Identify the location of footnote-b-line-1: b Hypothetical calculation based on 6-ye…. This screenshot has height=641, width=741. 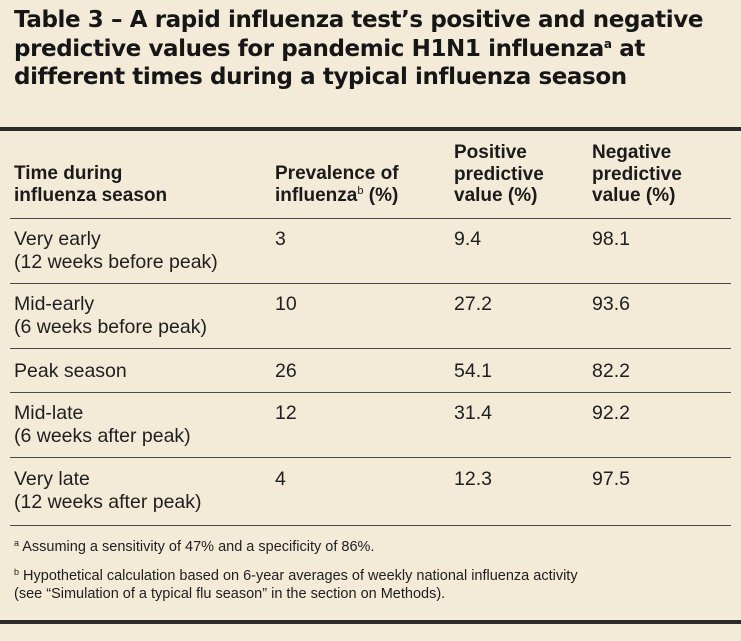
(296, 576).